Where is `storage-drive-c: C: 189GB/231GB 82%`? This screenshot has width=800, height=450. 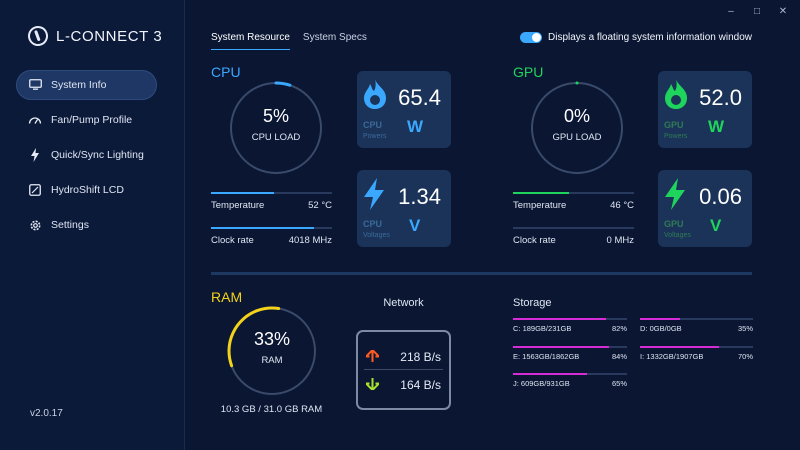 storage-drive-c: C: 189GB/231GB 82% is located at coordinates (570, 325).